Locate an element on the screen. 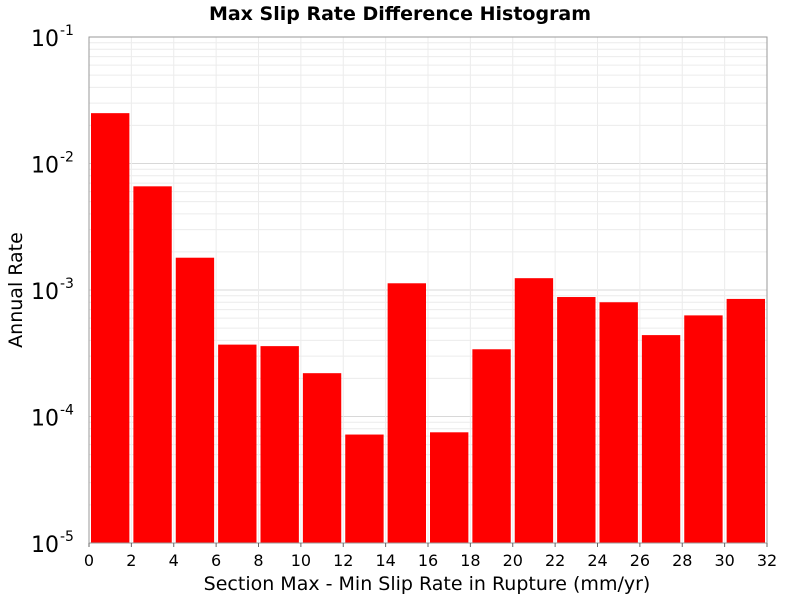 The image size is (800, 600). x-tick-label: 4 is located at coordinates (174, 560).